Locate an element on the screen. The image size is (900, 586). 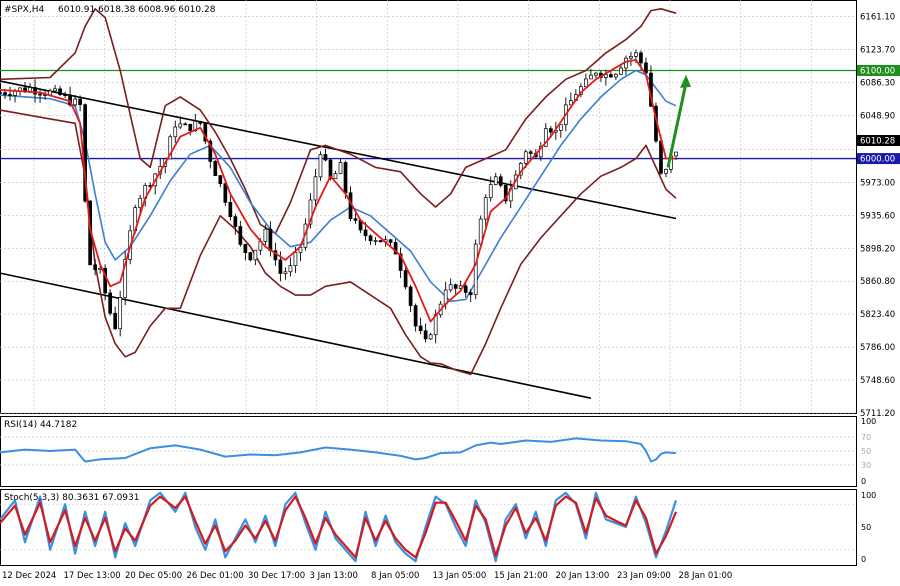
price-tick-label: 5748.60 is located at coordinates (877, 381).